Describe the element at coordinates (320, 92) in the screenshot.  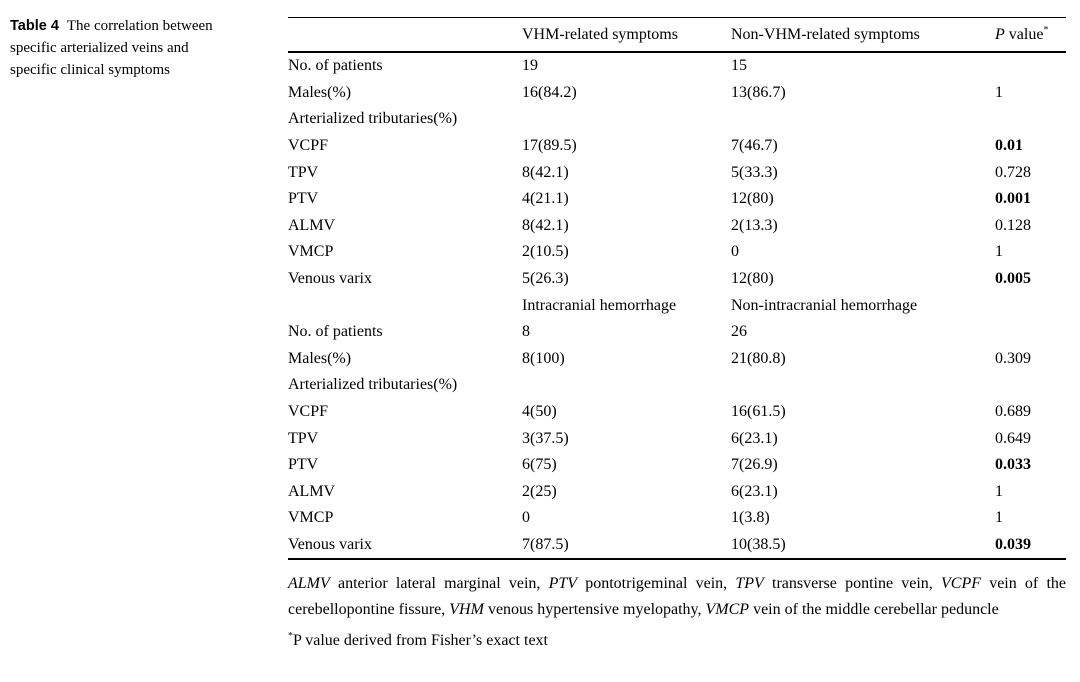
I see `row-label-cell: Males(%)` at that location.